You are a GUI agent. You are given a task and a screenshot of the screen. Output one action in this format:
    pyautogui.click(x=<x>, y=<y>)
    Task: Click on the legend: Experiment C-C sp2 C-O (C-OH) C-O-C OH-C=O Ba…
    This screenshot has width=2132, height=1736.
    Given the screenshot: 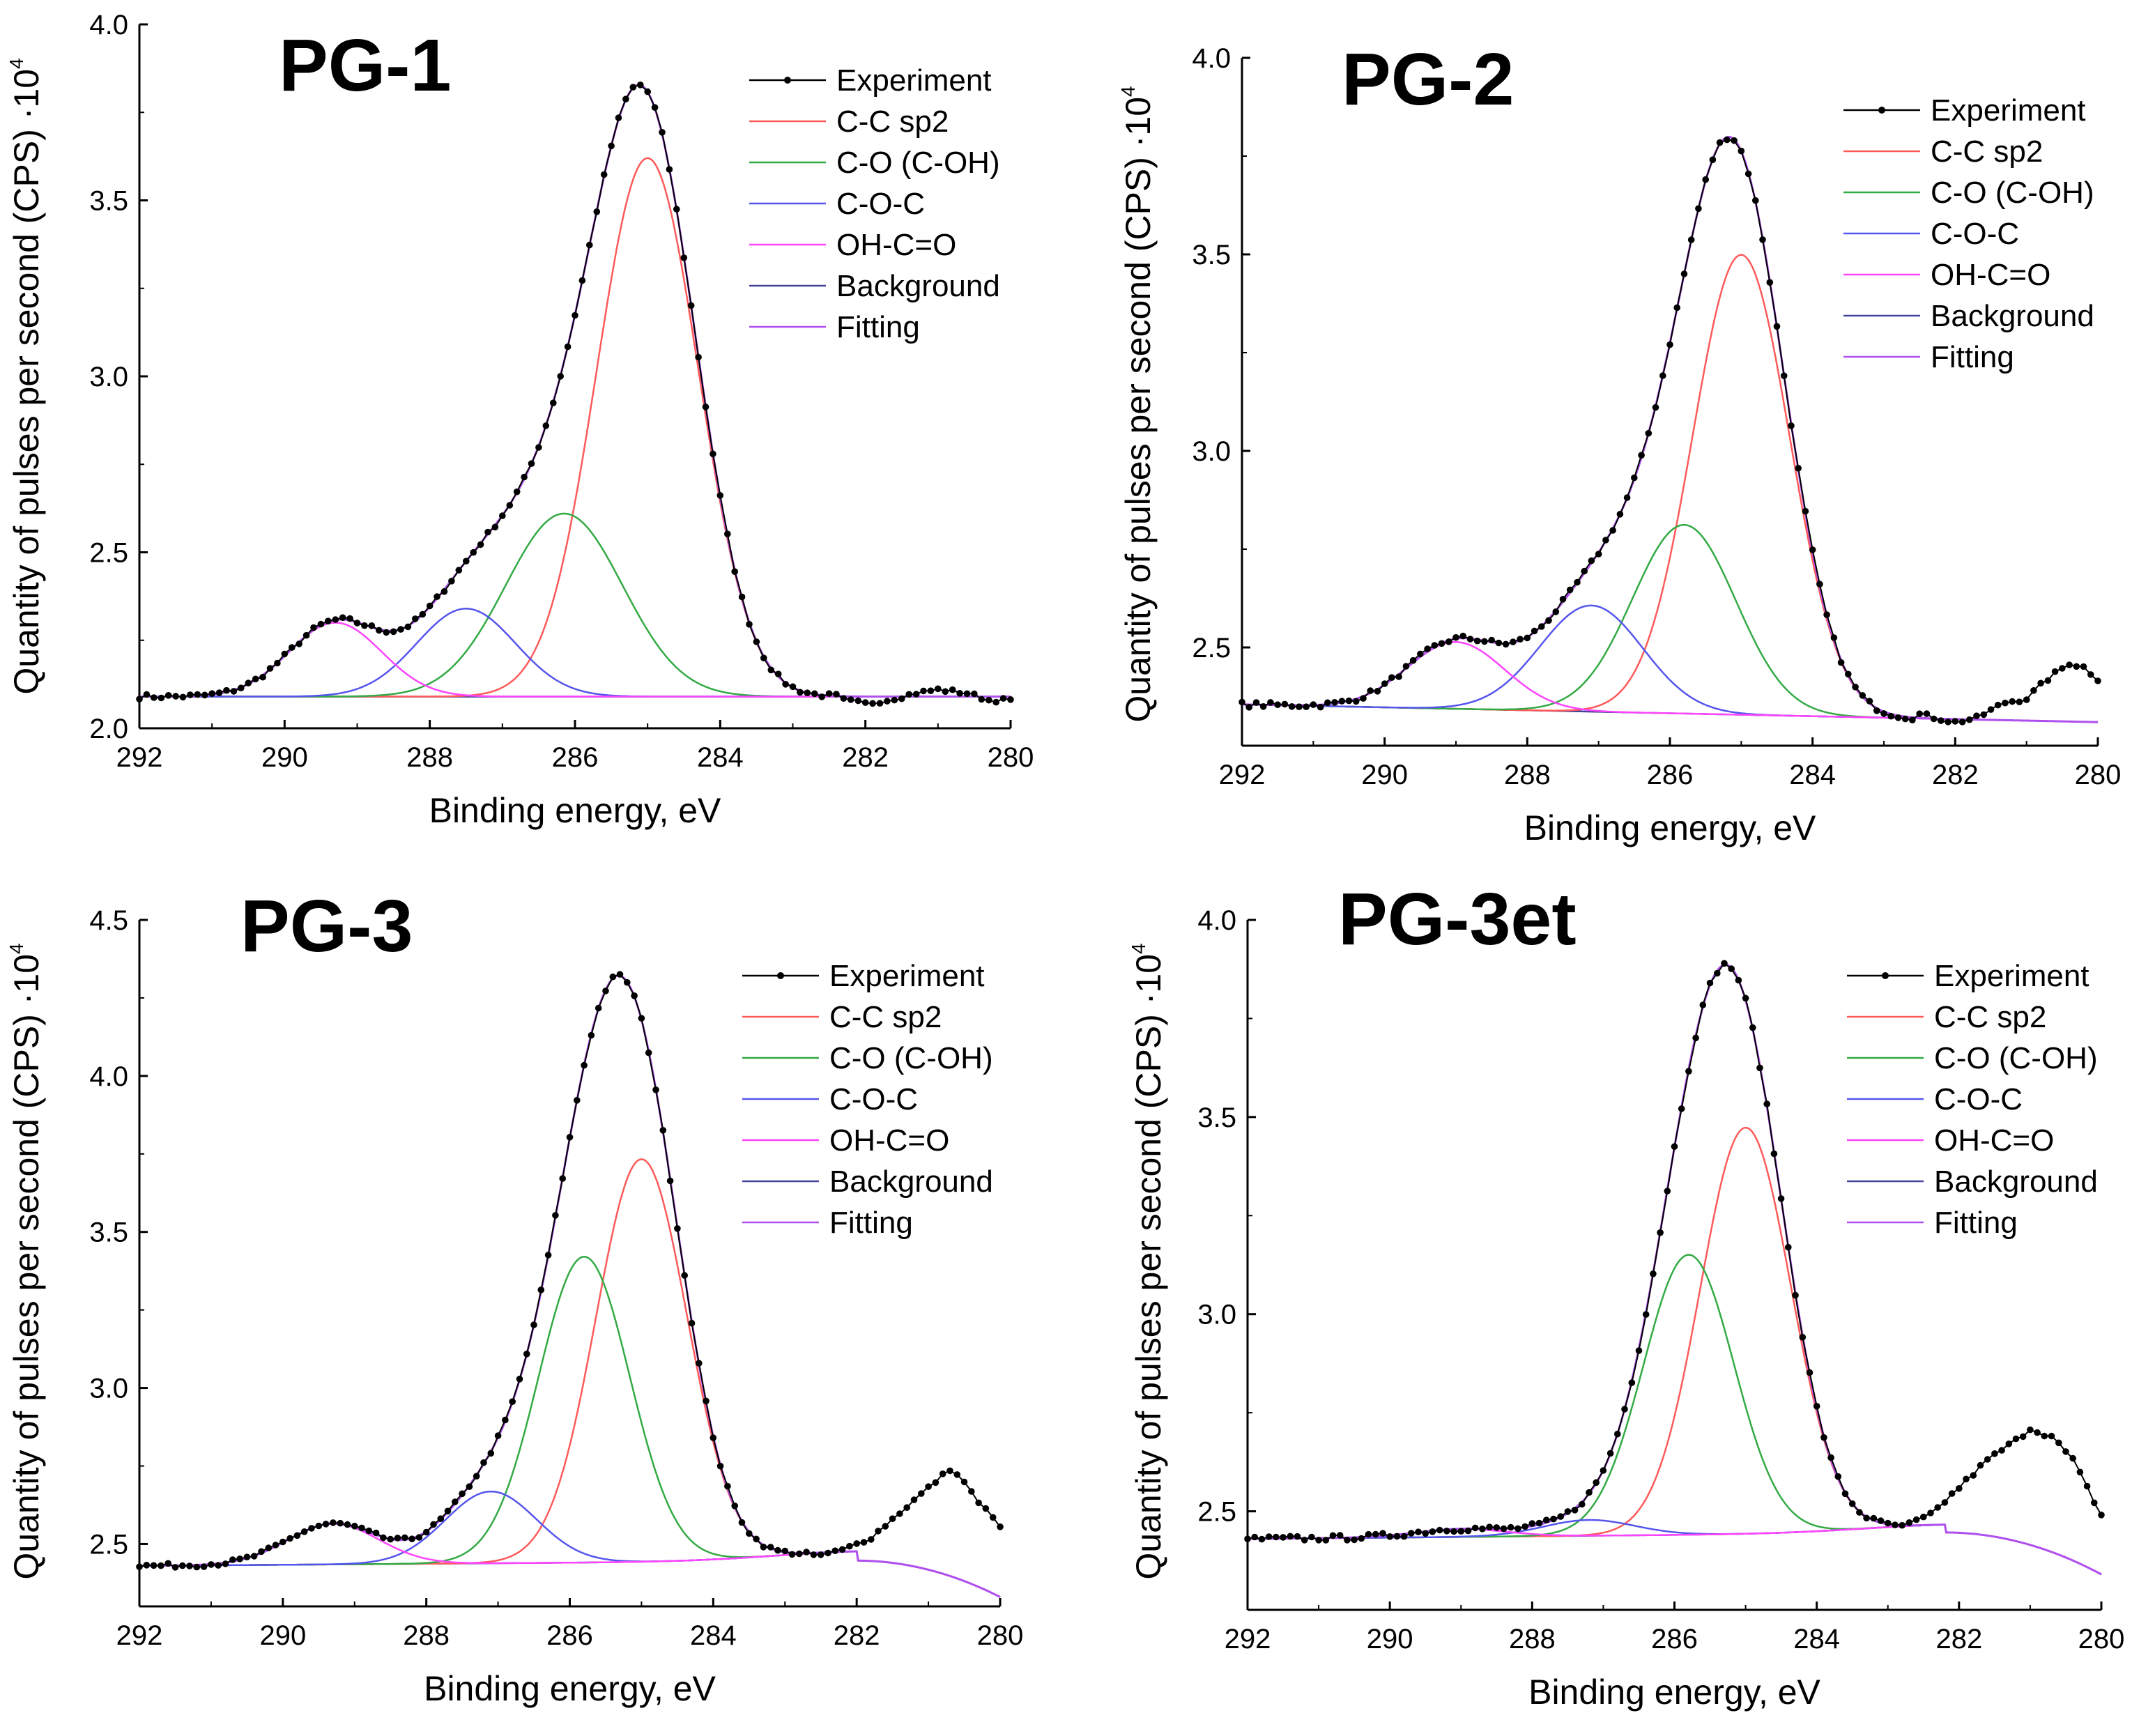 What is the action you would take?
    pyautogui.click(x=1972, y=1099)
    